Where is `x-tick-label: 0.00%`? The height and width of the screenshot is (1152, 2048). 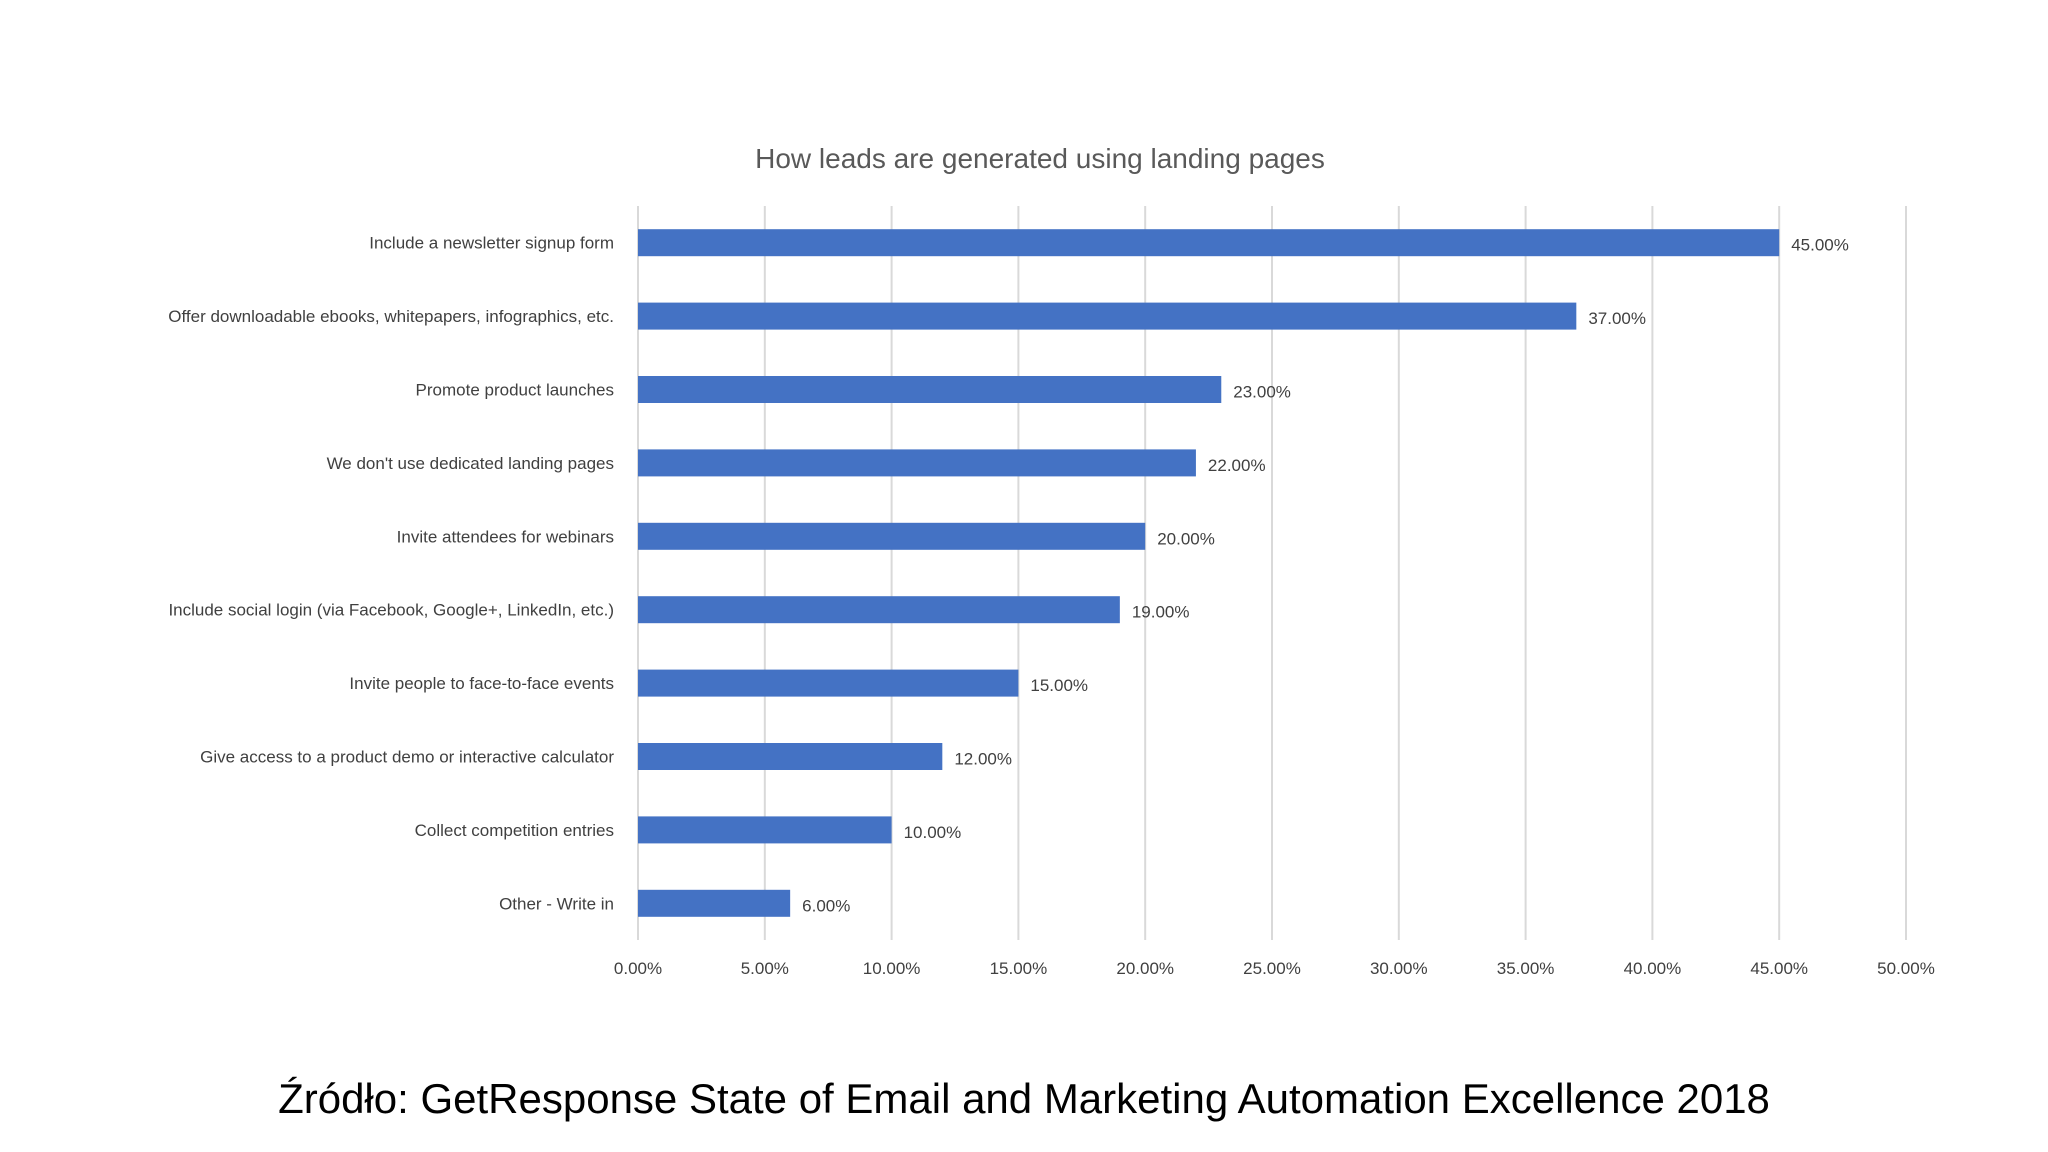 x-tick-label: 0.00% is located at coordinates (638, 968).